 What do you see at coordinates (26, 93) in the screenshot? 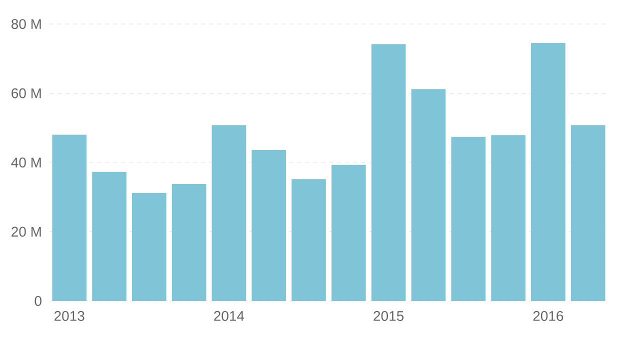
I see `y-tick-label: 60 M` at bounding box center [26, 93].